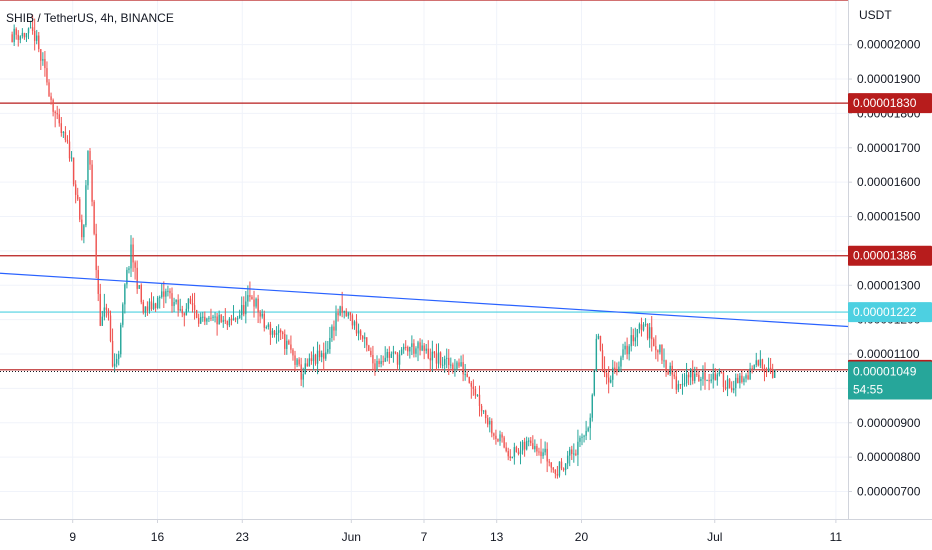 The image size is (932, 550). I want to click on time-tick-label: 23, so click(243, 537).